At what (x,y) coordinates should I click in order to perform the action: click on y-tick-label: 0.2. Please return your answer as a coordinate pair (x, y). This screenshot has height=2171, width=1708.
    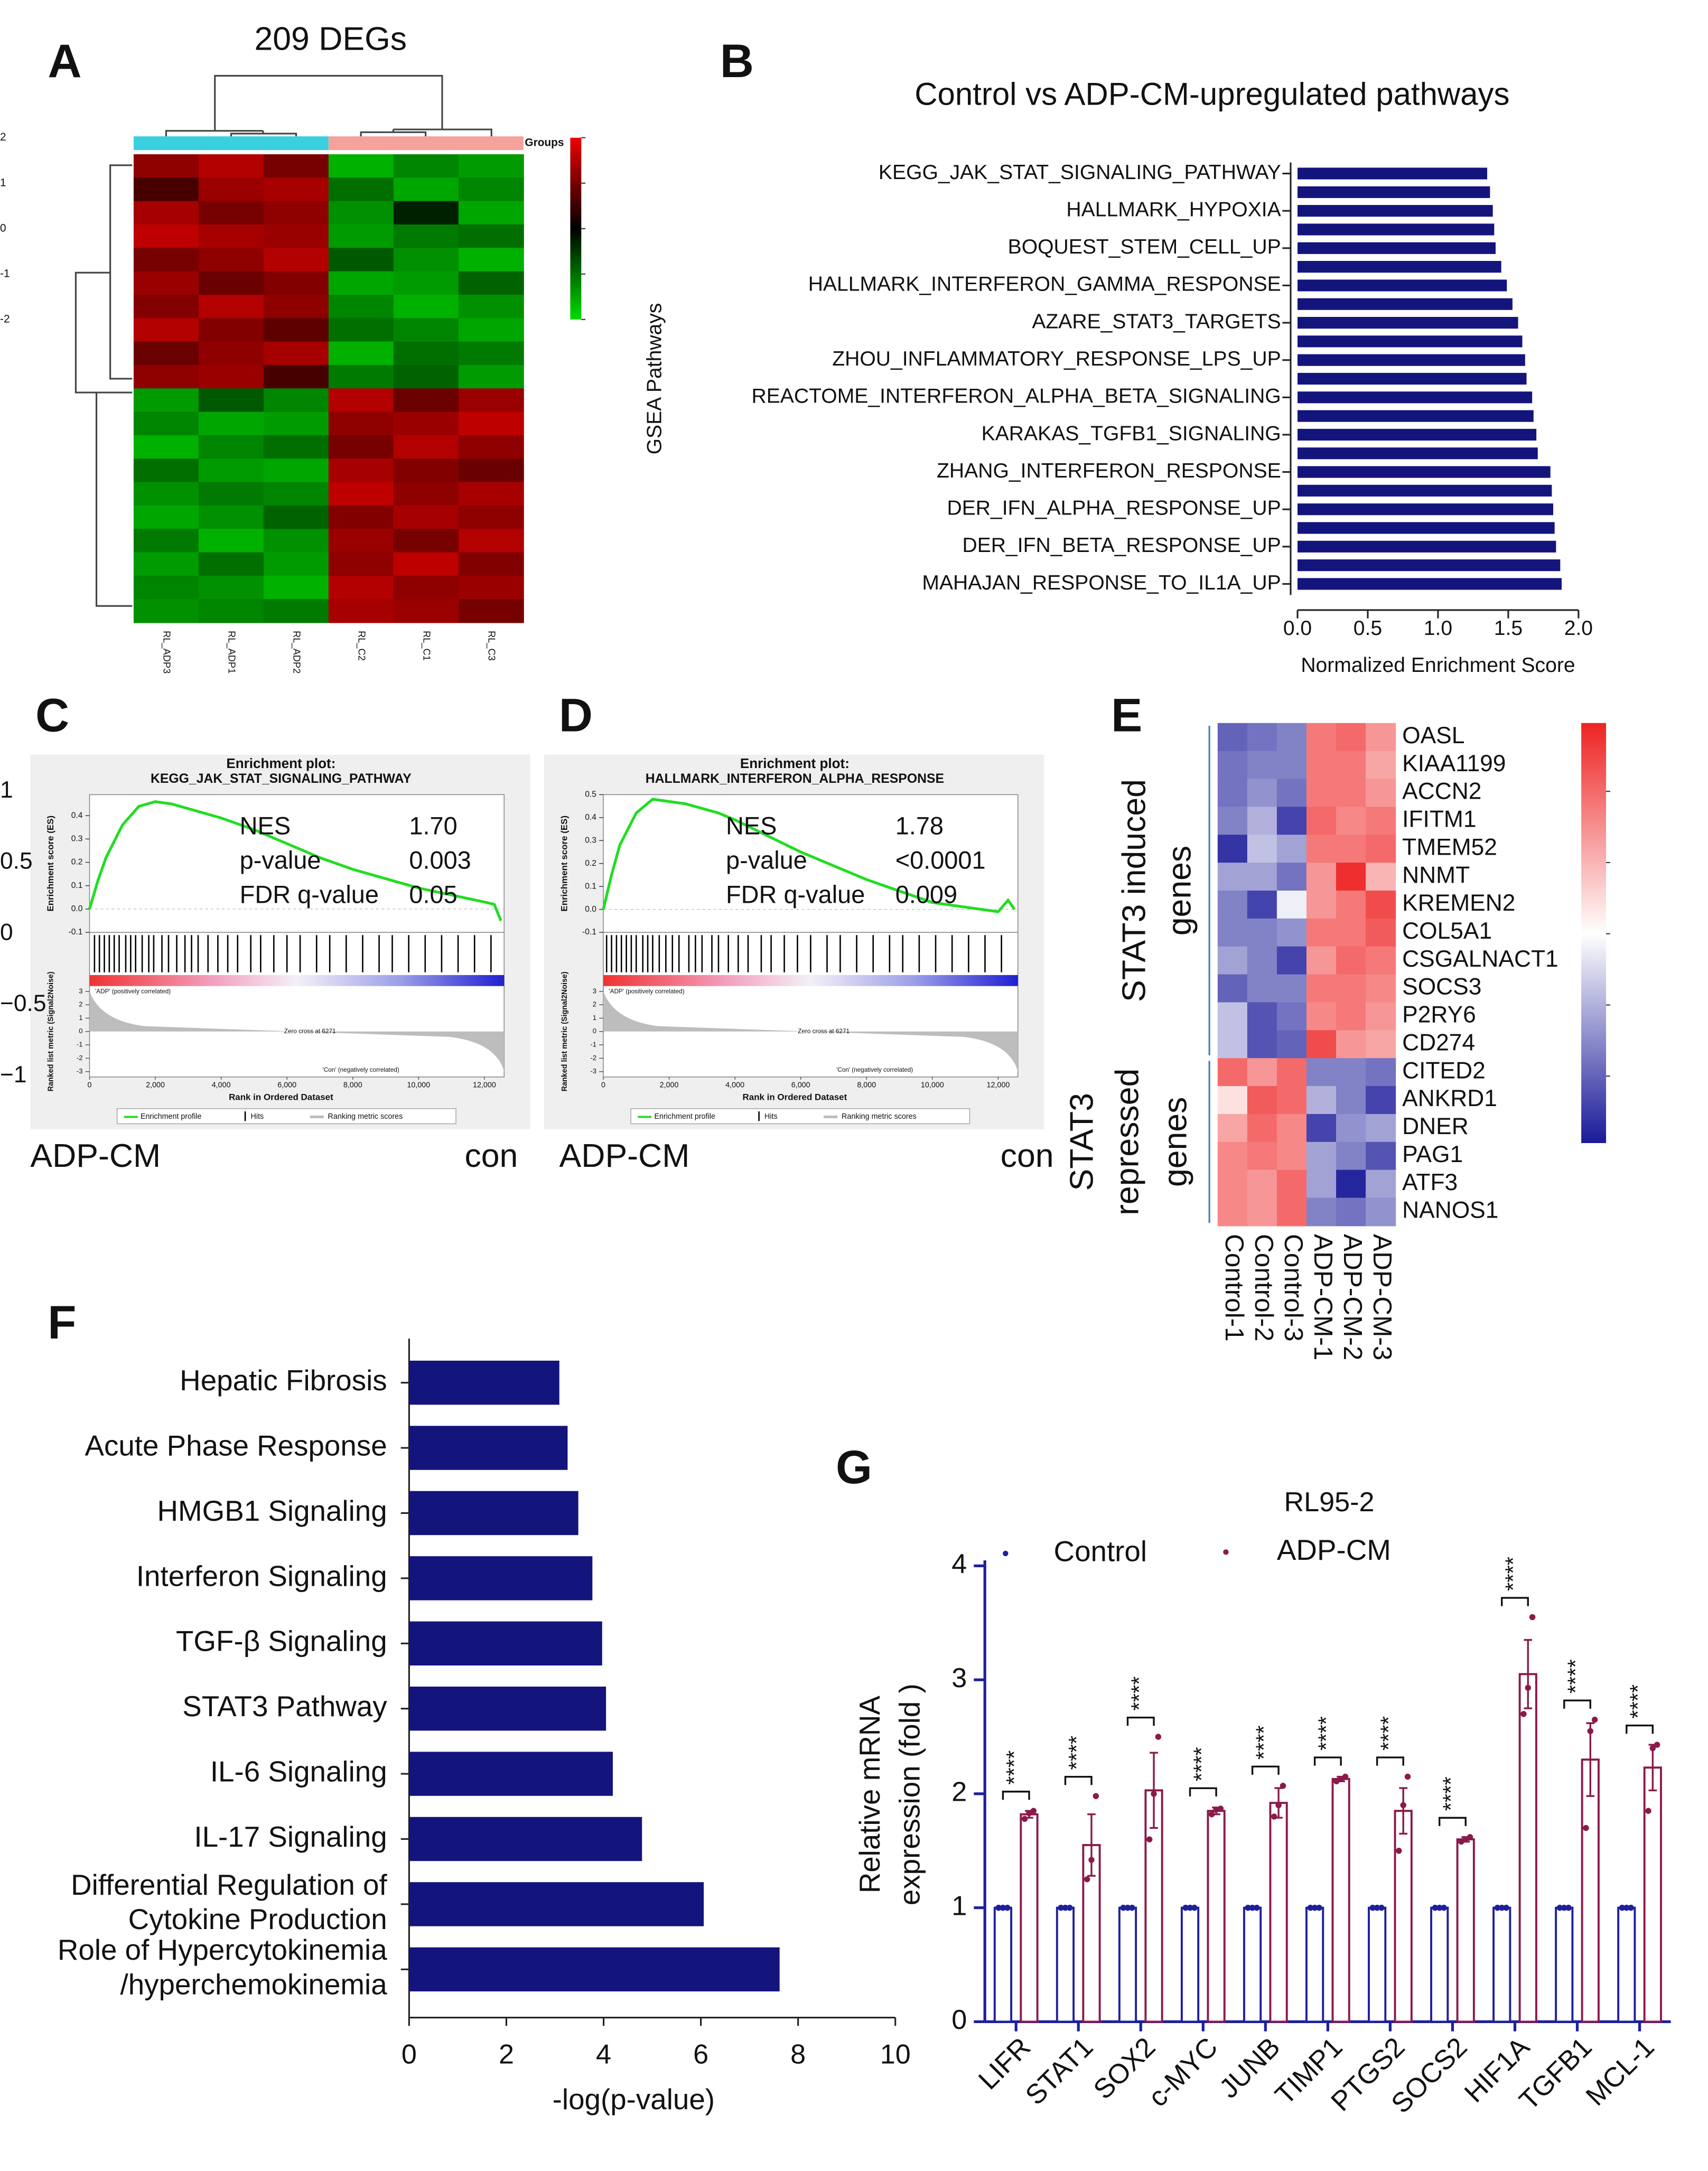
    Looking at the image, I should click on (77, 862).